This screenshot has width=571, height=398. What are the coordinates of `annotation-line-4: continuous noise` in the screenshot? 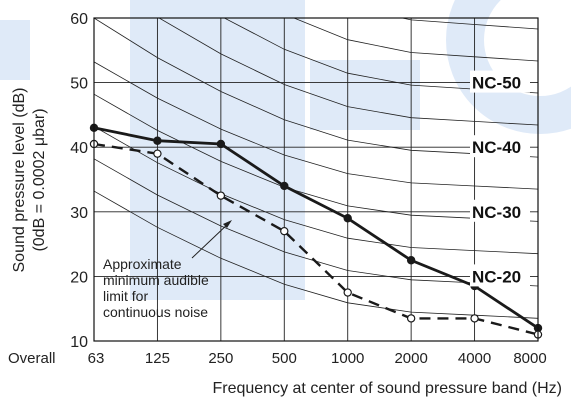 It's located at (155, 312).